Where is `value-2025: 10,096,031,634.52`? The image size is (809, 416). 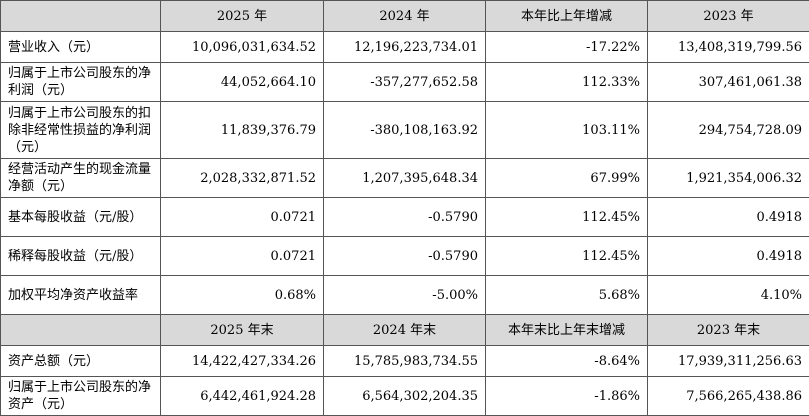 value-2025: 10,096,031,634.52 is located at coordinates (242, 47).